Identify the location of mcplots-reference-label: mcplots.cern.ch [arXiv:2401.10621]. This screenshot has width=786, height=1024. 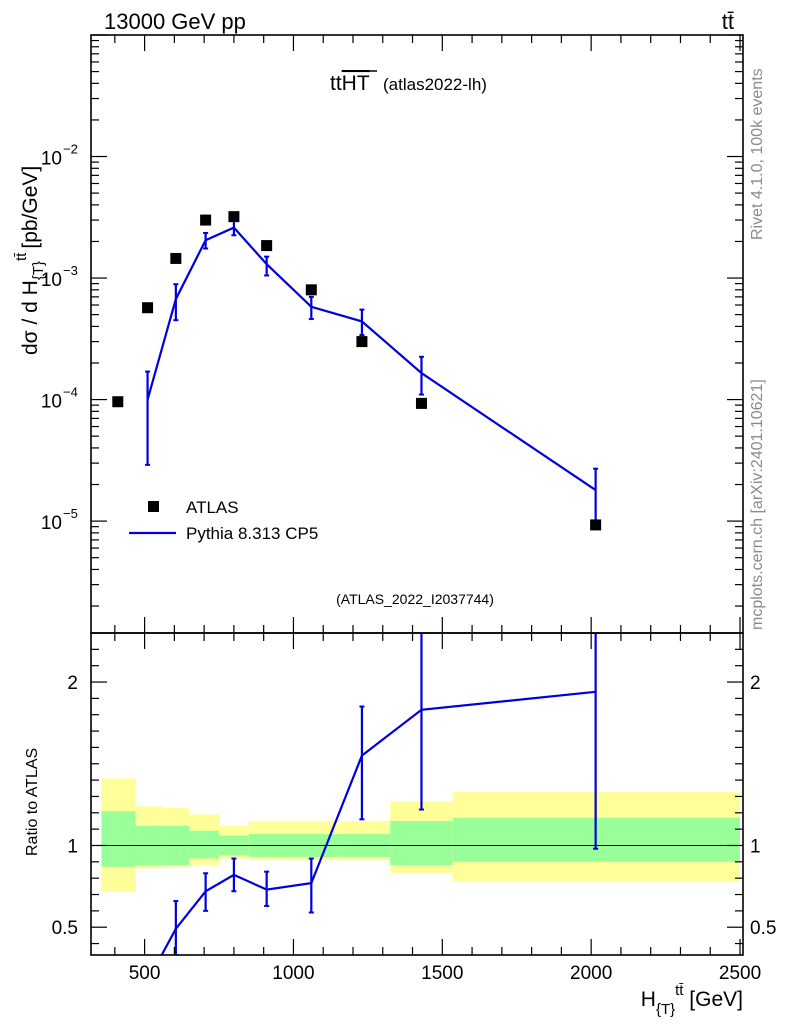
(757, 504).